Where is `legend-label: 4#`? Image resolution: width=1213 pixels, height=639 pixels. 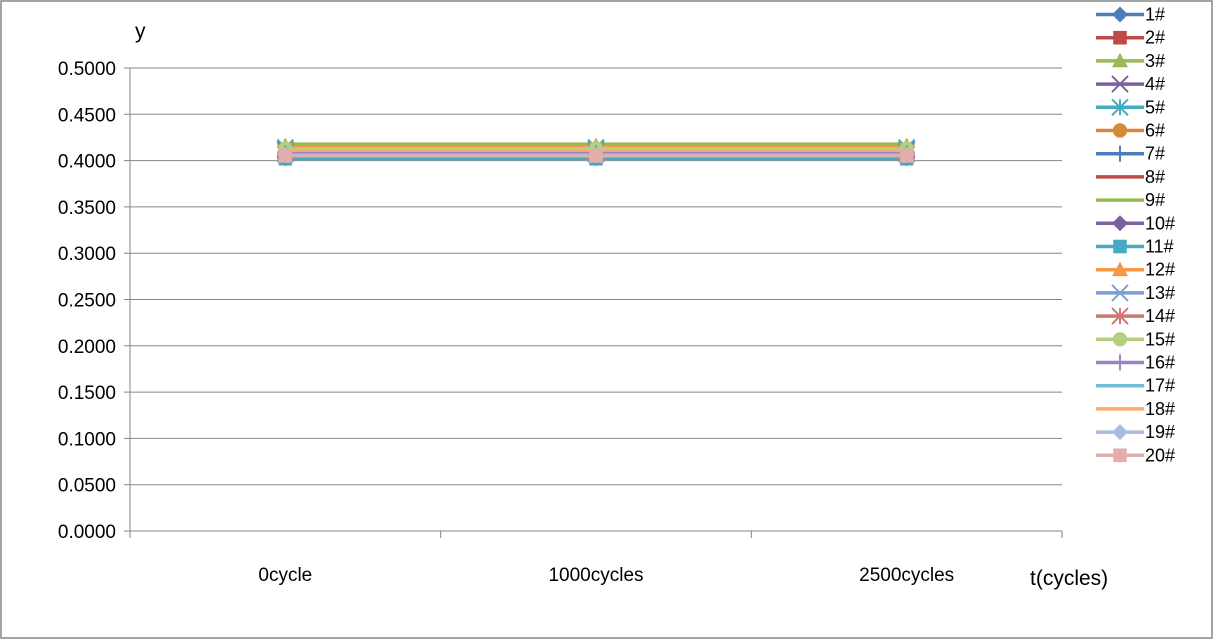 legend-label: 4# is located at coordinates (1155, 84).